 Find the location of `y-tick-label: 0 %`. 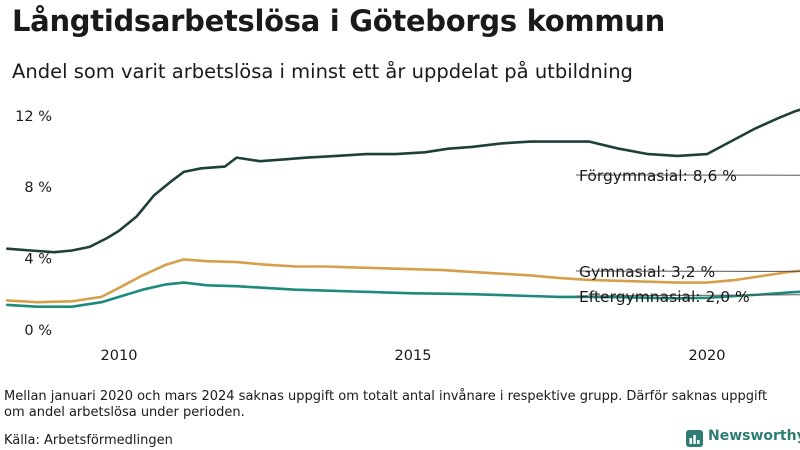

y-tick-label: 0 % is located at coordinates (38, 331).